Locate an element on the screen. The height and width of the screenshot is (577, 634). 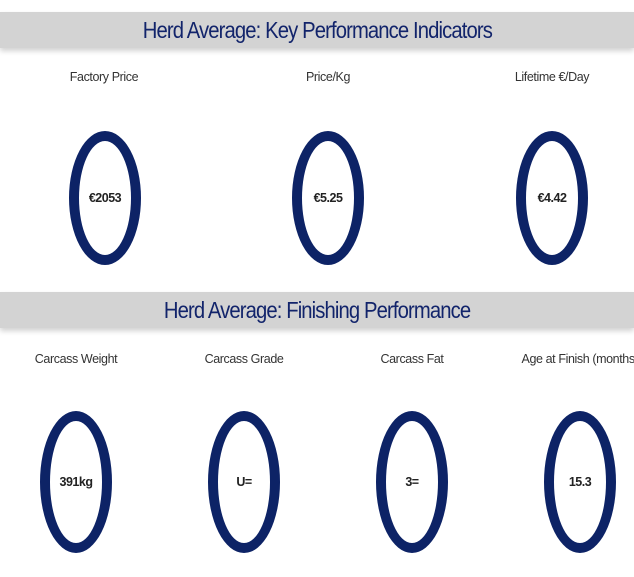
kpi-value-carcass-weight: 391kg is located at coordinates (76, 482).